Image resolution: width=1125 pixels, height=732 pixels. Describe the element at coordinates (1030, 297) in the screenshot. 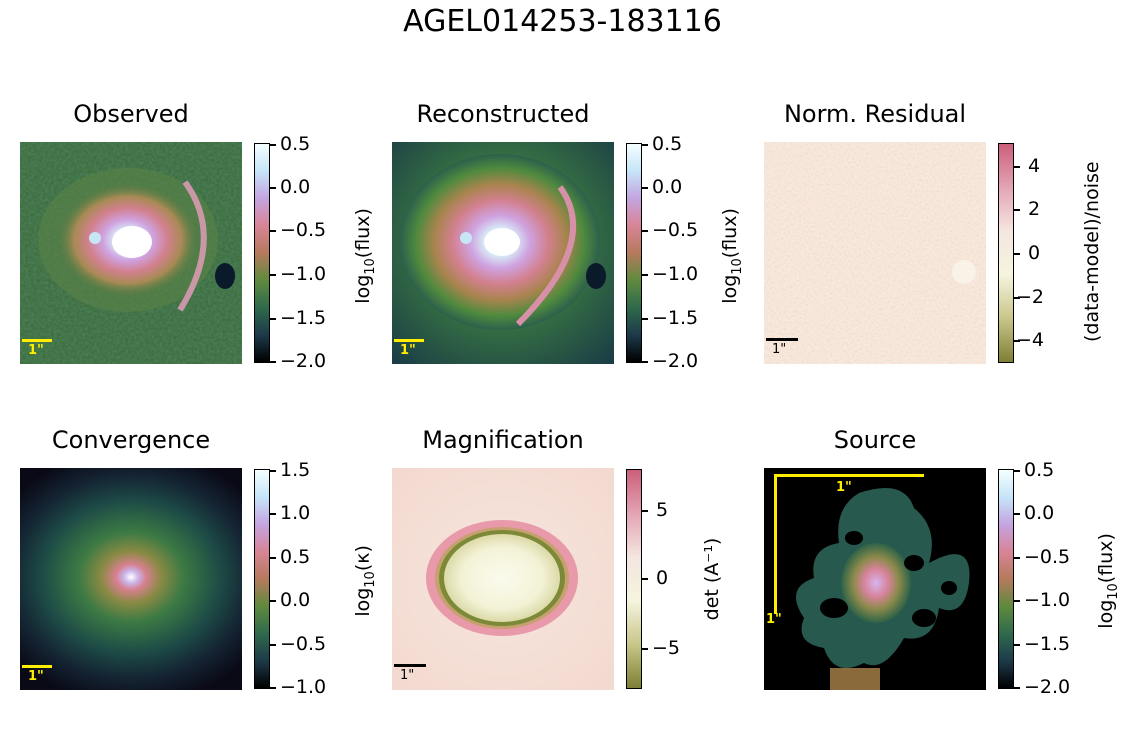

I see `tick-label: −2` at that location.